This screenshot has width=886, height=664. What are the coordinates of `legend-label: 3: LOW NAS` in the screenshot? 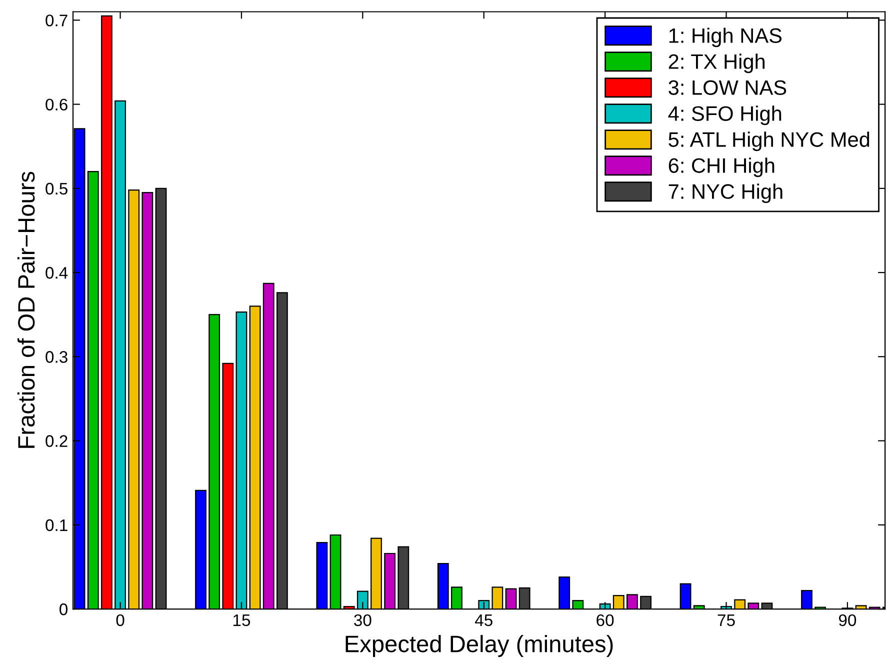 It's located at (727, 87).